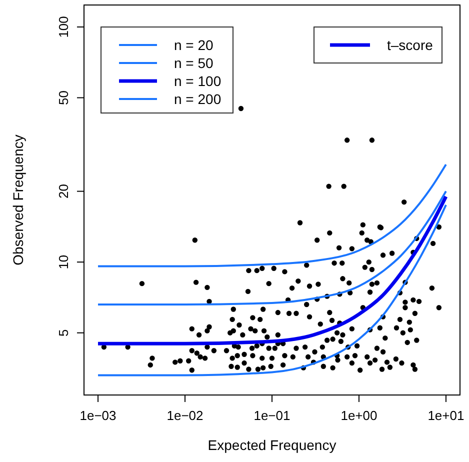 This screenshot has width=469, height=462. I want to click on y-tick-label: 100, so click(63, 27).